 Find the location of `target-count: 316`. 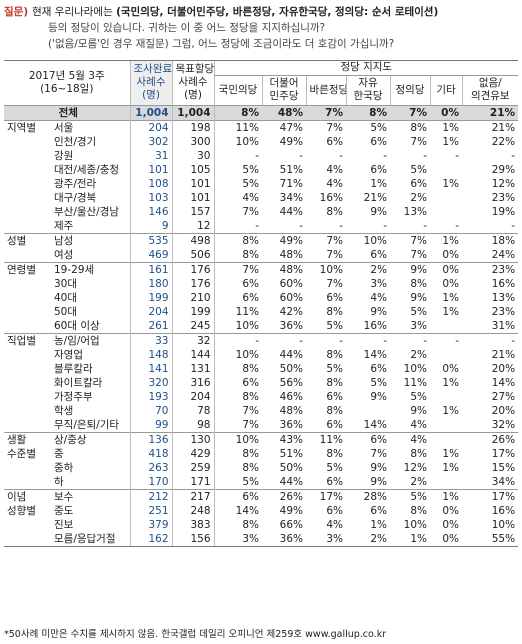

target-count: 316 is located at coordinates (192, 382).